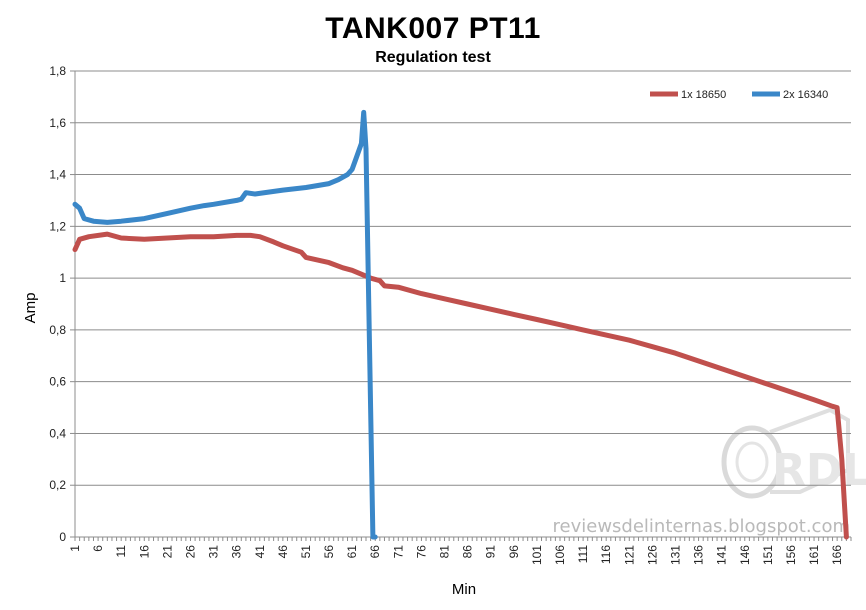 The width and height of the screenshot is (866, 610). Describe the element at coordinates (819, 470) in the screenshot. I see `watermark-logo-text: RDL` at that location.